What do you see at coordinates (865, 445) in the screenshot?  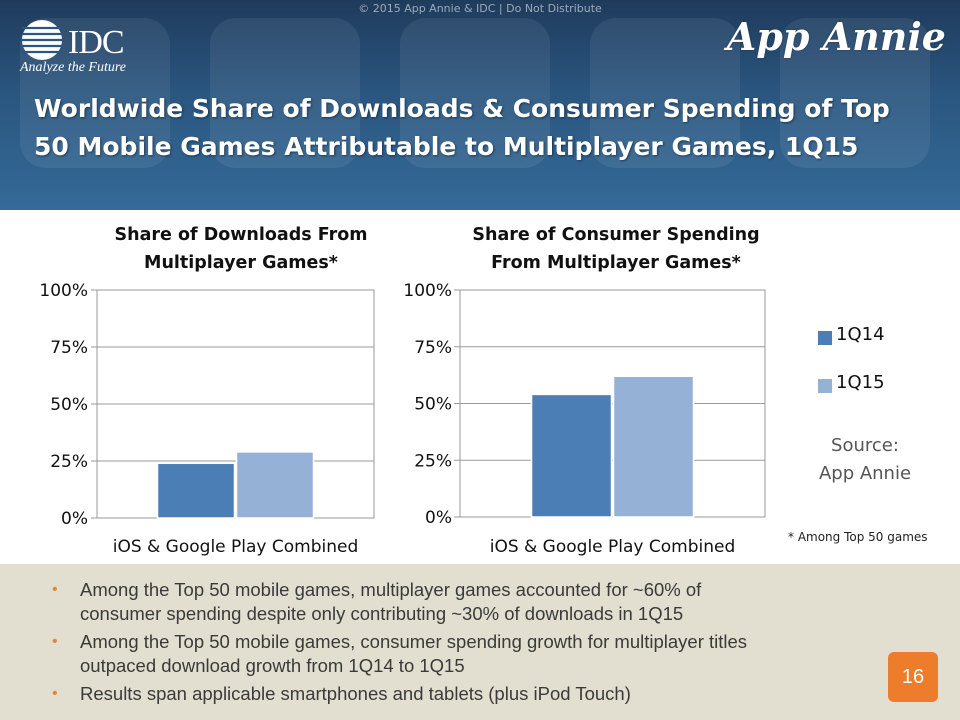 I see `source-label: Source:` at bounding box center [865, 445].